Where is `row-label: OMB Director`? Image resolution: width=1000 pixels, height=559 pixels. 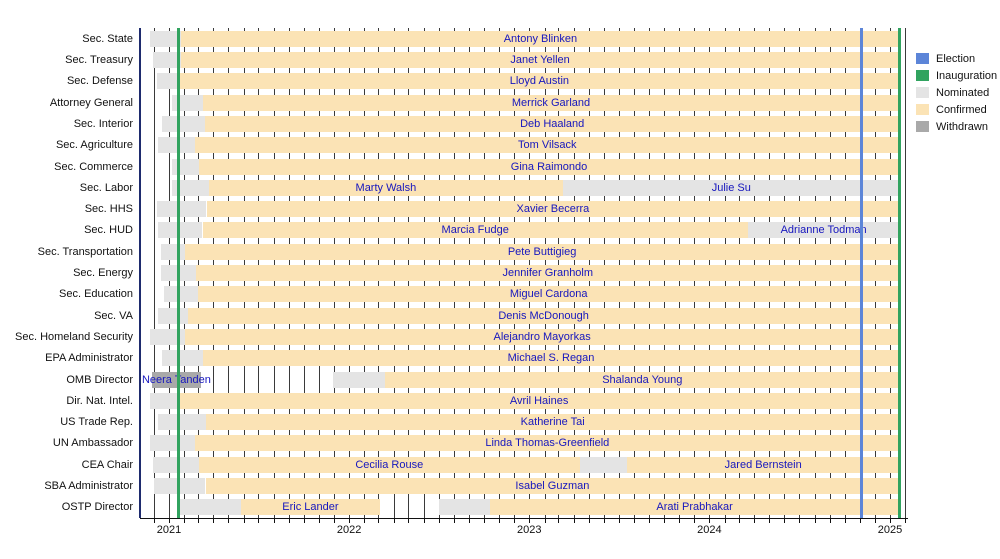 row-label: OMB Director is located at coordinates (99, 379).